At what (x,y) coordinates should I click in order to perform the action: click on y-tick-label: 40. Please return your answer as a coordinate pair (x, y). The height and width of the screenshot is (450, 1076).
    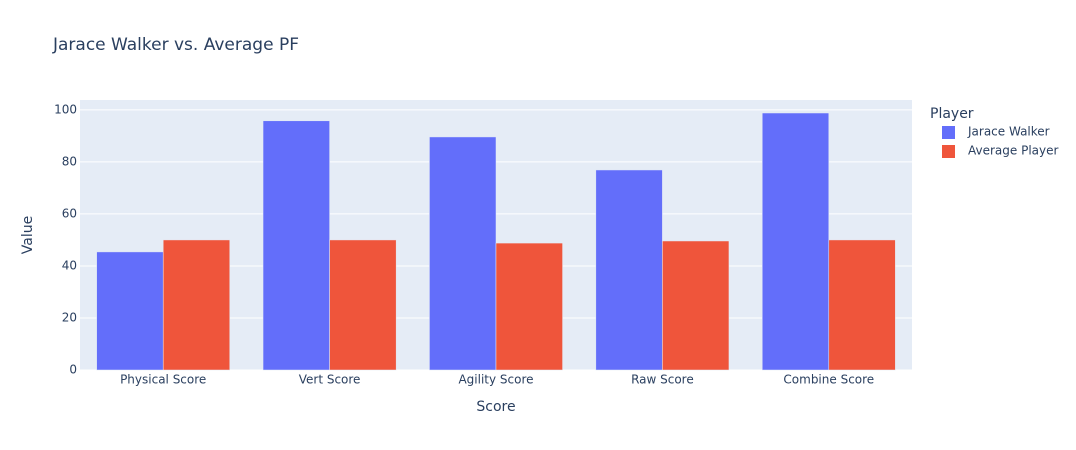
    Looking at the image, I should click on (69, 265).